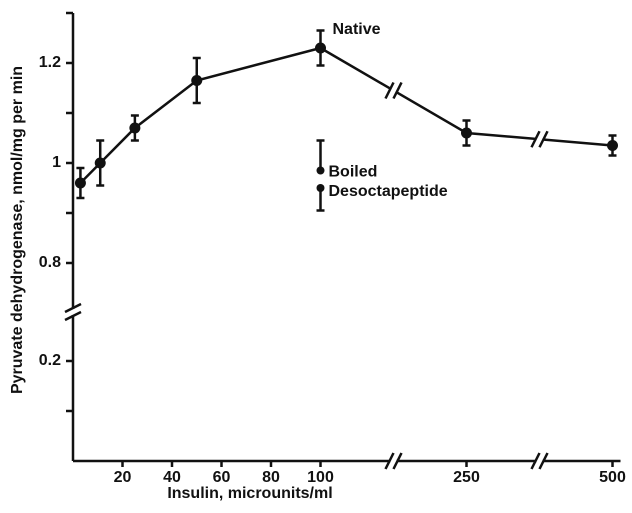 The height and width of the screenshot is (513, 632). What do you see at coordinates (50, 360) in the screenshot?
I see `y-tick-label: 0.2` at bounding box center [50, 360].